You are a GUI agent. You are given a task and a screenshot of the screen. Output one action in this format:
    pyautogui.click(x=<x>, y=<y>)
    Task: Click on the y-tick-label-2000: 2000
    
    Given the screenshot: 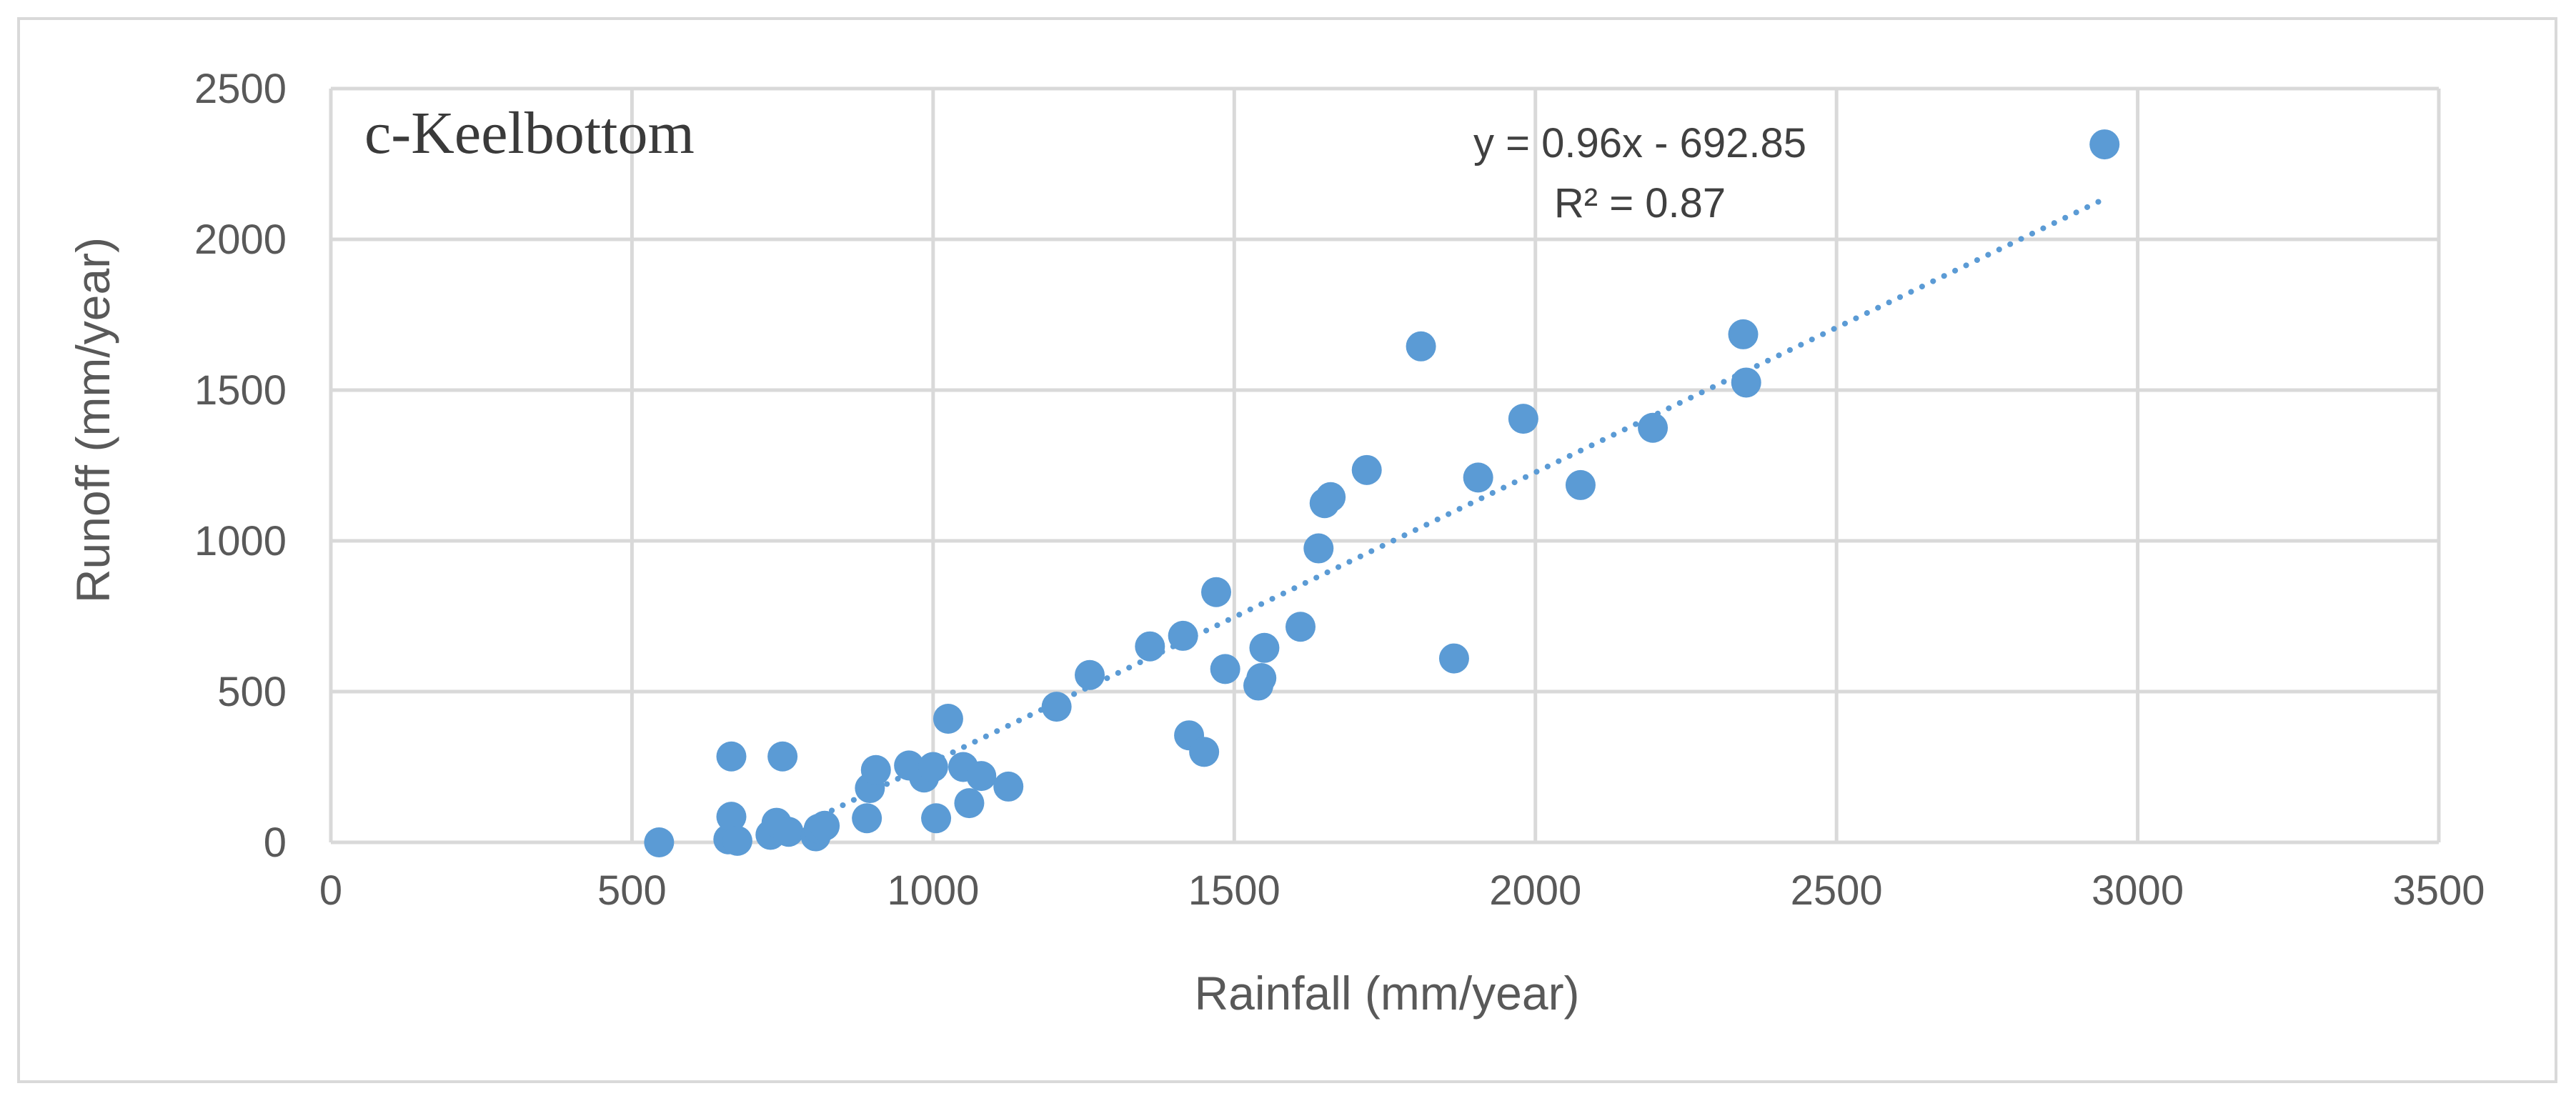 What is the action you would take?
    pyautogui.click(x=240, y=239)
    